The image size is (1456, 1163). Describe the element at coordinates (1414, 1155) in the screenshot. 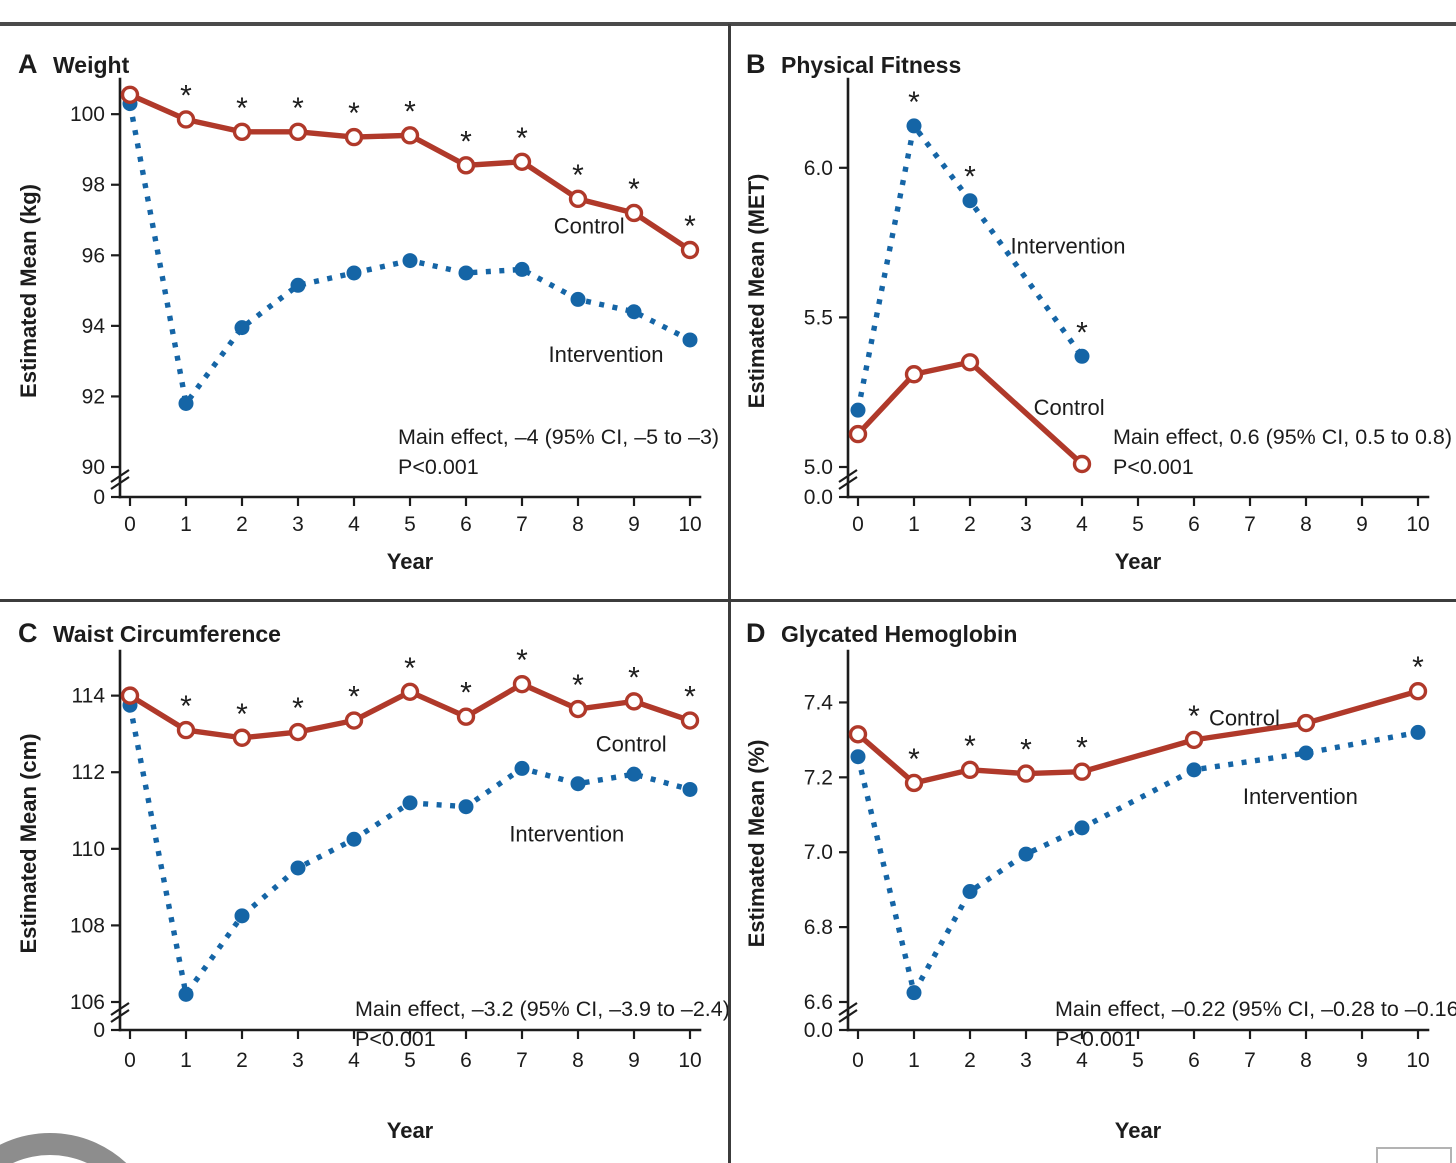

I see `corner-box` at that location.